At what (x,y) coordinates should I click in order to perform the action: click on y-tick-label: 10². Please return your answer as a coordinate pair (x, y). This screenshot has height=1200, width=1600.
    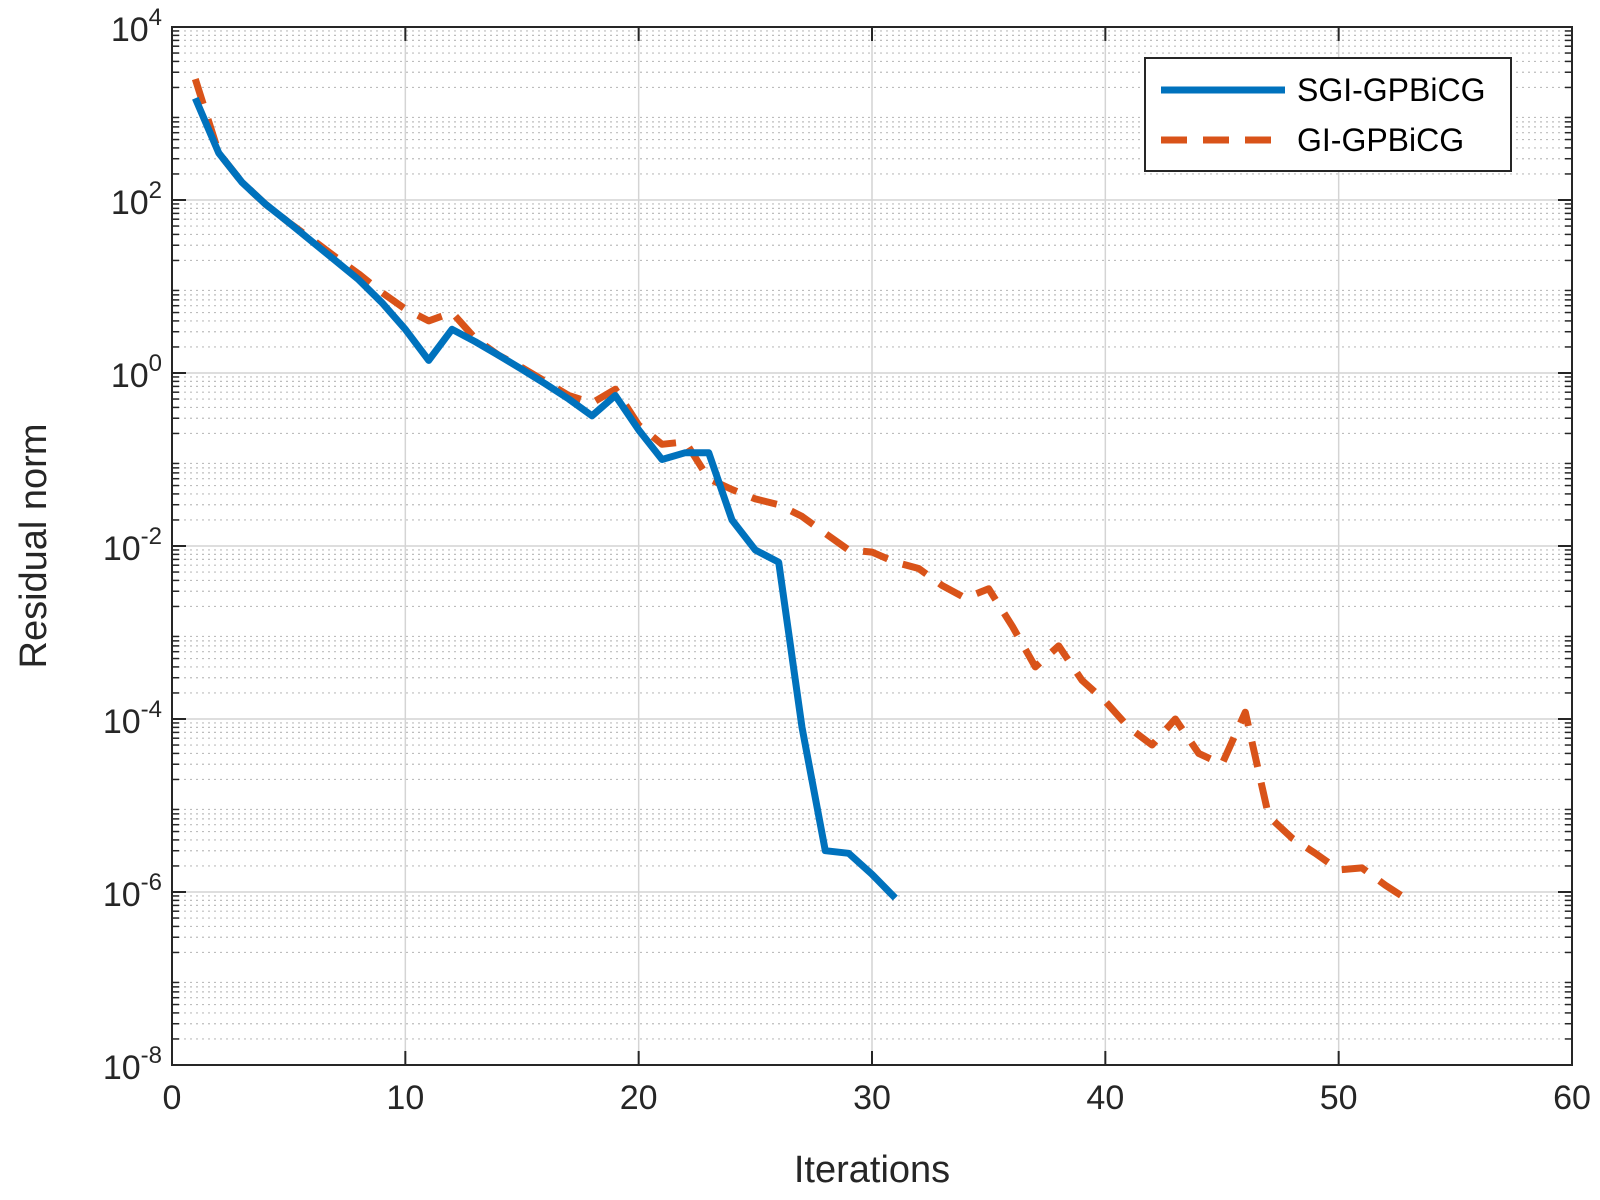
    Looking at the image, I should click on (136, 199).